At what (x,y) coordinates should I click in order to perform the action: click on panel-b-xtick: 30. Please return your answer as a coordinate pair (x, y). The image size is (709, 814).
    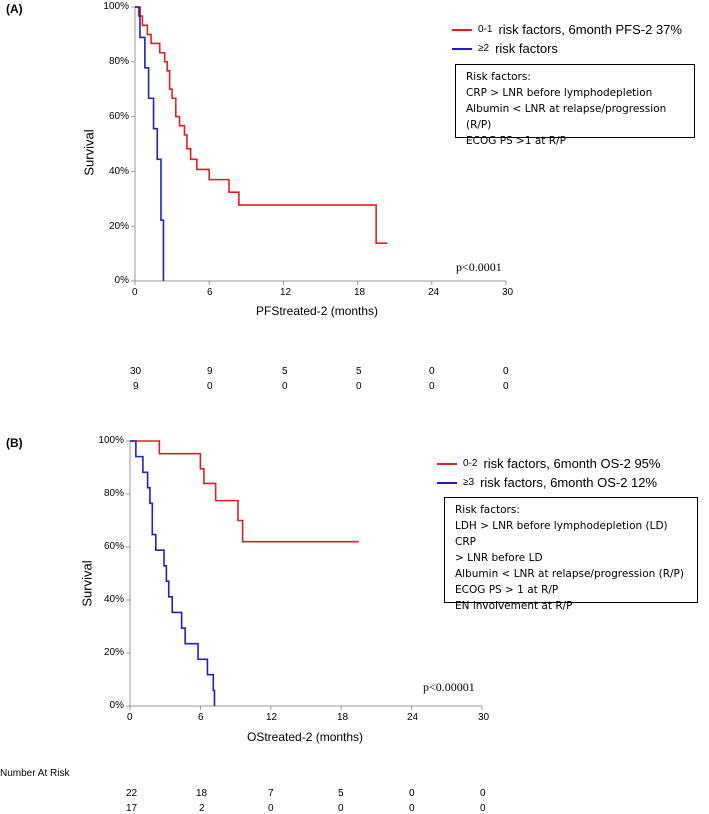
    Looking at the image, I should click on (484, 717).